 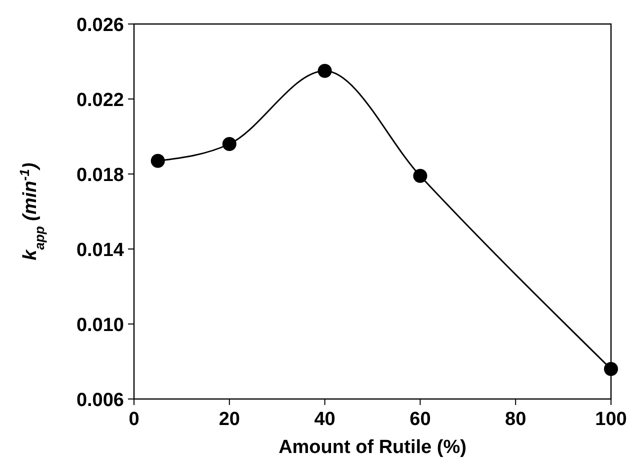 I want to click on x-tick-label: 80, so click(x=515, y=419).